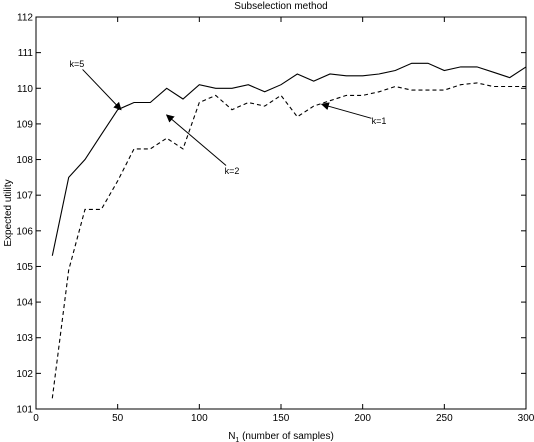 This screenshot has width=534, height=442. I want to click on x-tick-label: 100, so click(199, 418).